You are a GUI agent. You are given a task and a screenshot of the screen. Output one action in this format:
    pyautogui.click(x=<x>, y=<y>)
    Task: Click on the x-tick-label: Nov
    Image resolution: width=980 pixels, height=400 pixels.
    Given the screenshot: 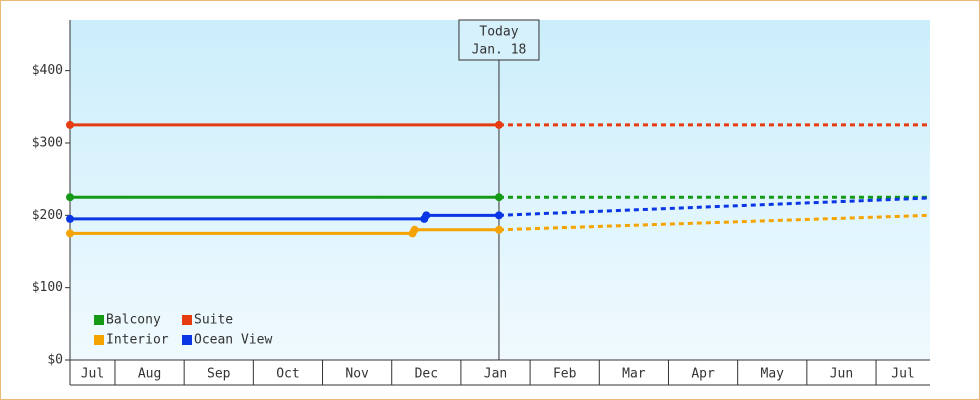 What is the action you would take?
    pyautogui.click(x=357, y=374)
    